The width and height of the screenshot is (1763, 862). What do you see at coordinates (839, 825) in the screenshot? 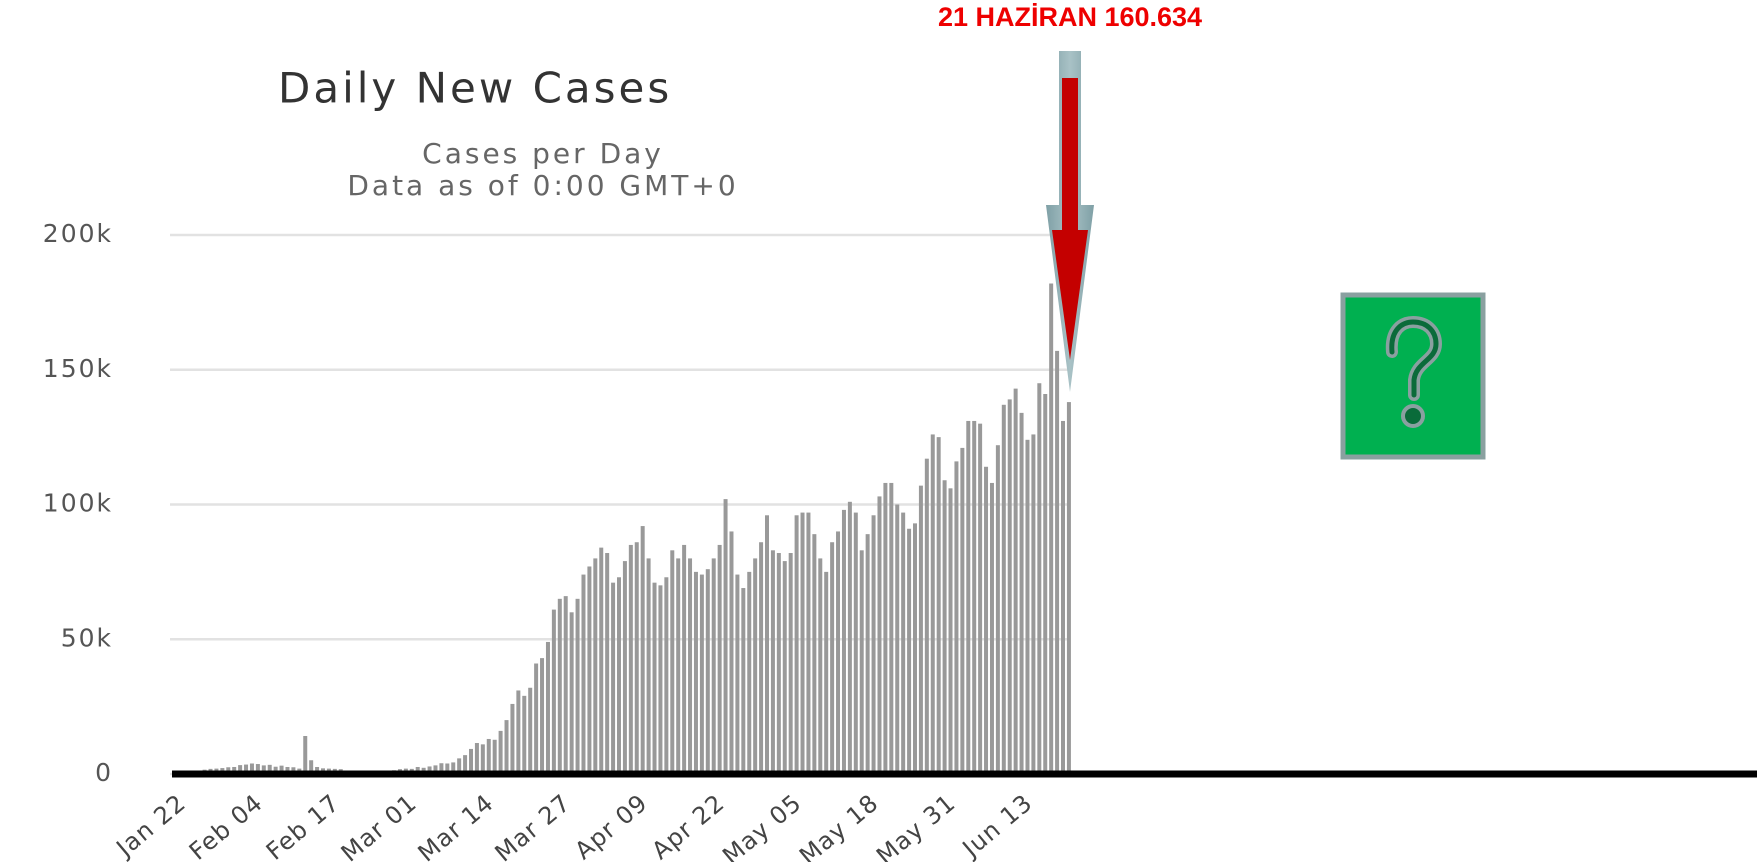
I see `x-tick-label: May 18` at bounding box center [839, 825].